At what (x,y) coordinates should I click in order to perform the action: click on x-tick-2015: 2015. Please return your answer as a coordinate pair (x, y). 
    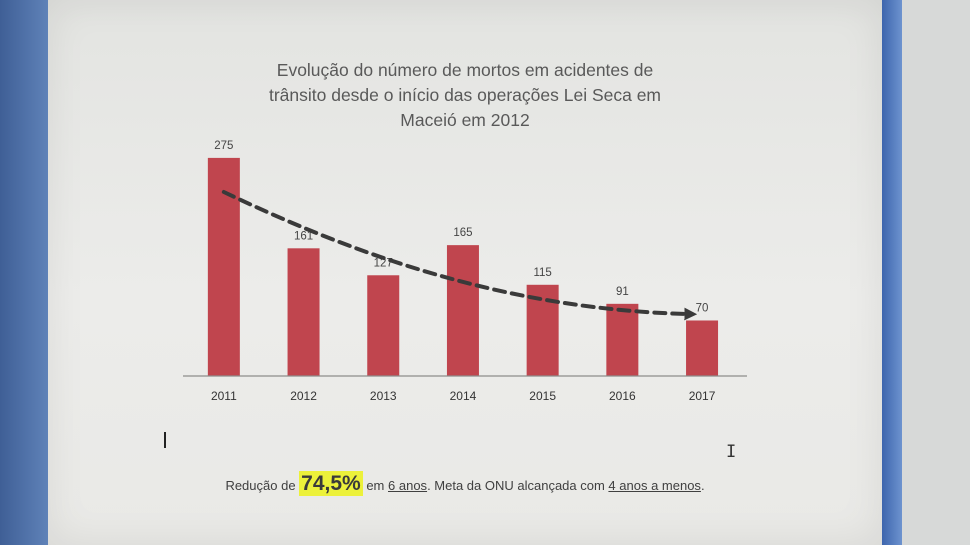
    Looking at the image, I should click on (542, 396).